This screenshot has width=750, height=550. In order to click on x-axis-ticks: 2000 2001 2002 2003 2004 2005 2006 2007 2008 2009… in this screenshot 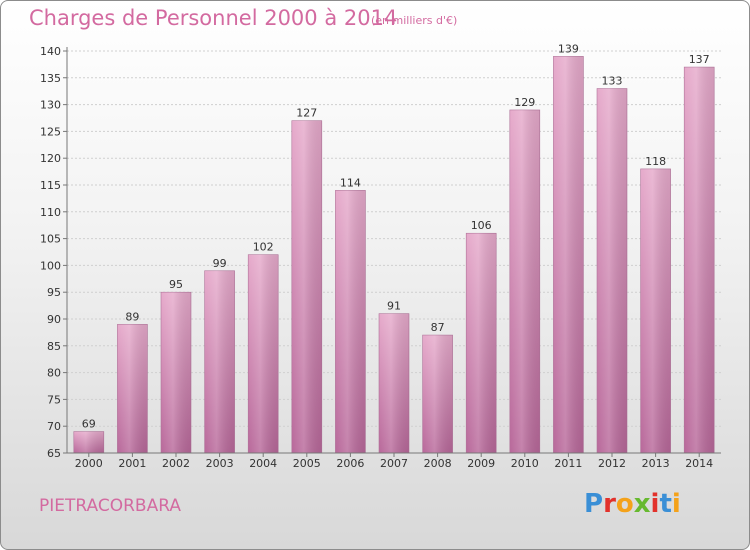, I will do `click(394, 461)`.